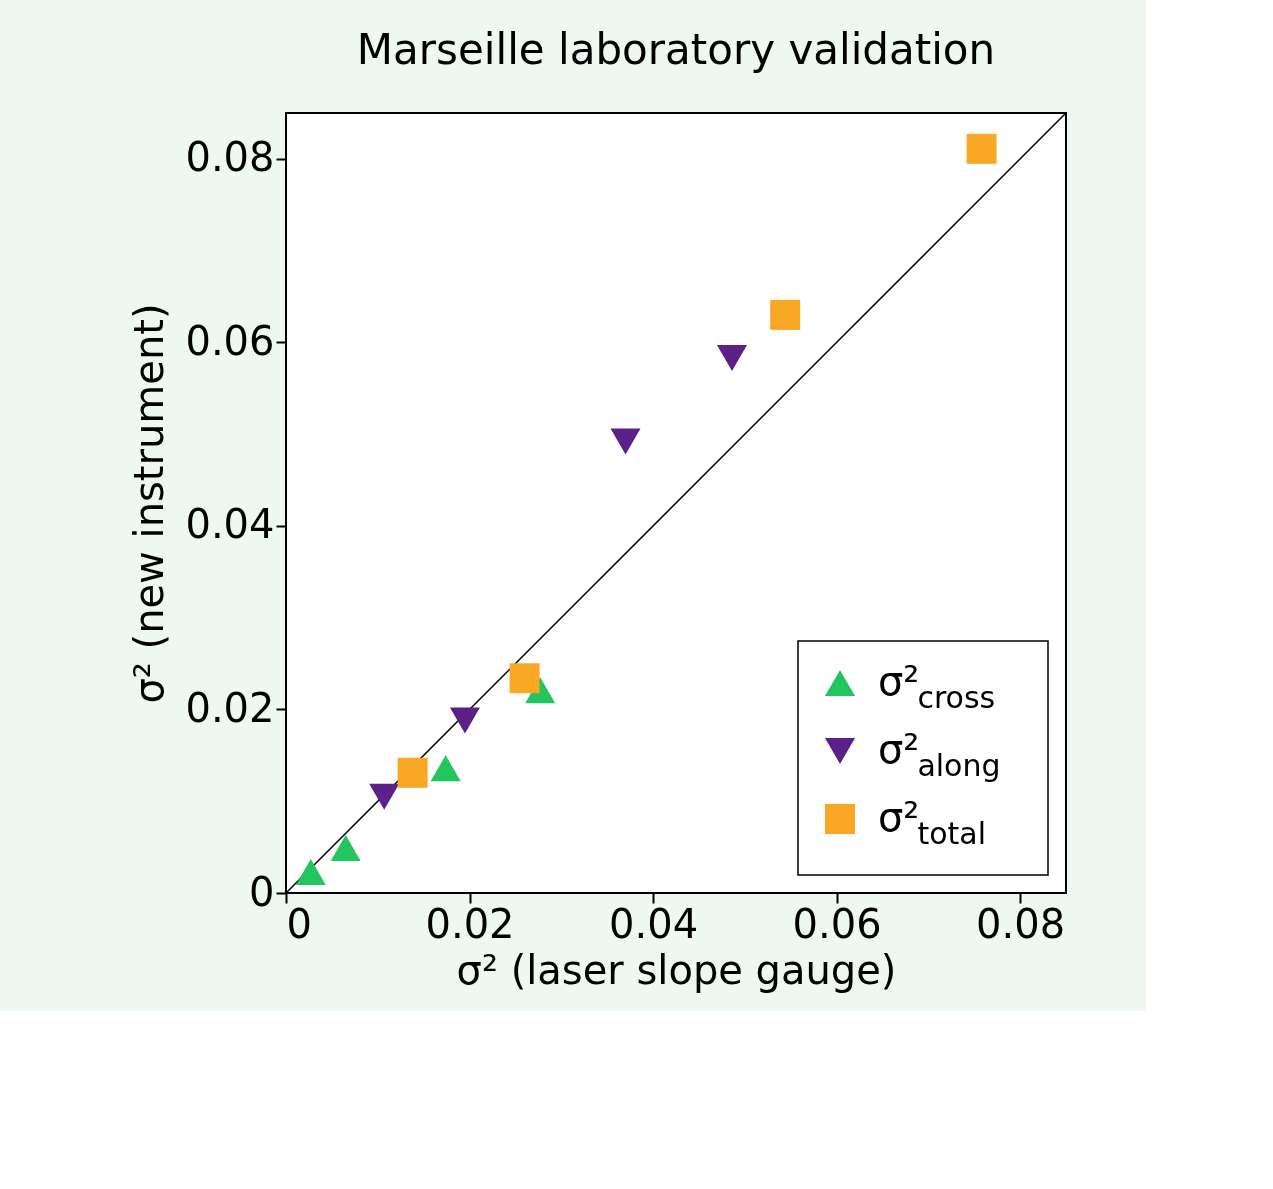 This screenshot has width=1273, height=1189. What do you see at coordinates (837, 923) in the screenshot?
I see `x-tick-label: 0.06` at bounding box center [837, 923].